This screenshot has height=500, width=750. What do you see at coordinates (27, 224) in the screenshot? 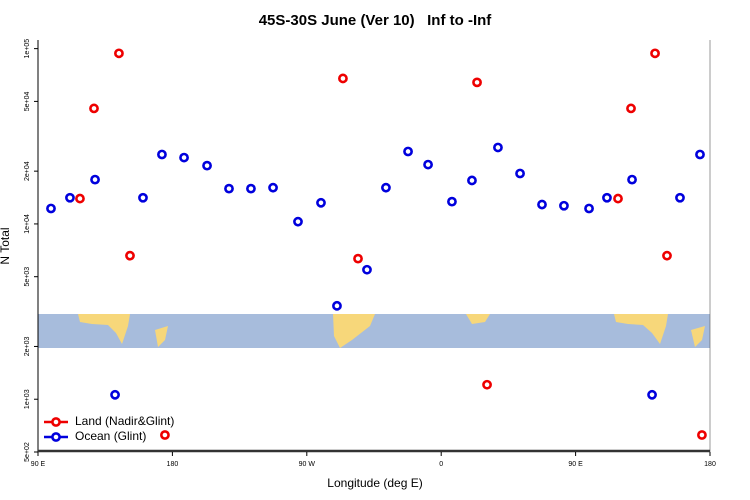
I see `y-tick-label: 1e+04` at bounding box center [27, 224].